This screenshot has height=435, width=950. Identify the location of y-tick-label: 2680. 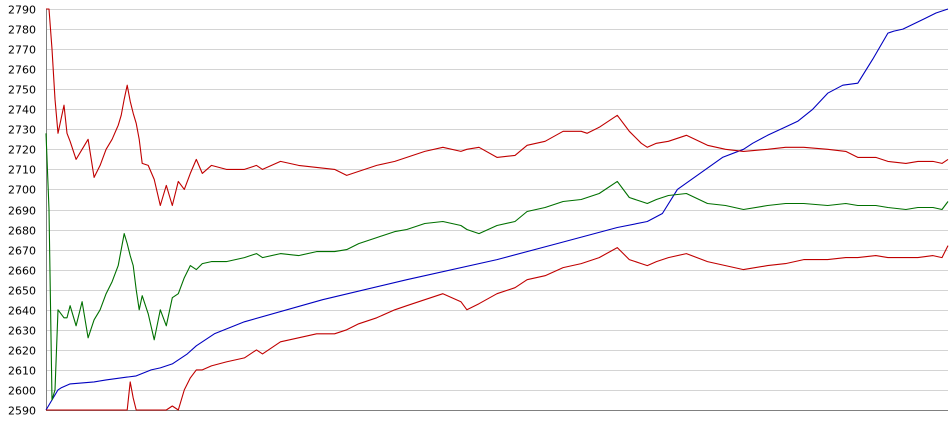
(22, 231).